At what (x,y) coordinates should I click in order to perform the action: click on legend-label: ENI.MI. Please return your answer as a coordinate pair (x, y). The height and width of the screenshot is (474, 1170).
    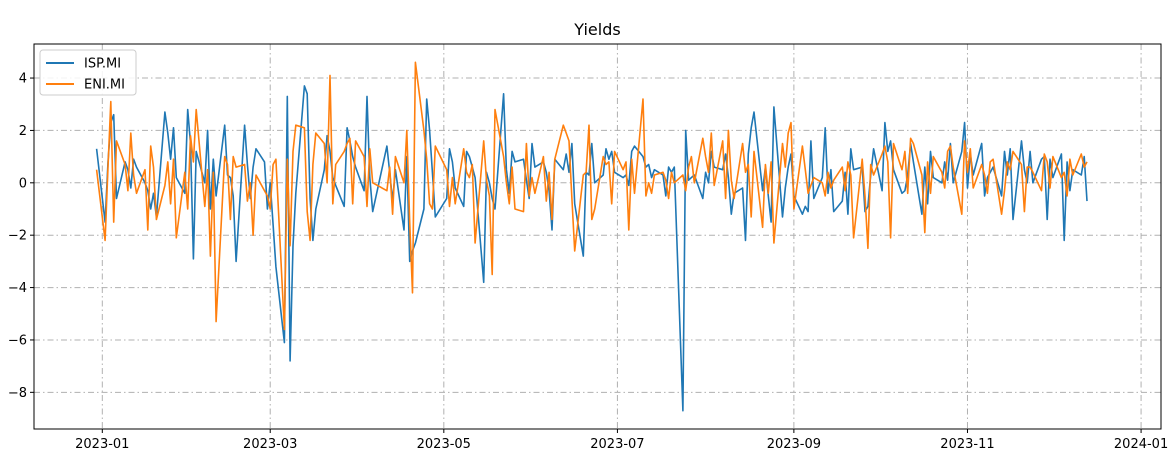
    Looking at the image, I should click on (104, 85).